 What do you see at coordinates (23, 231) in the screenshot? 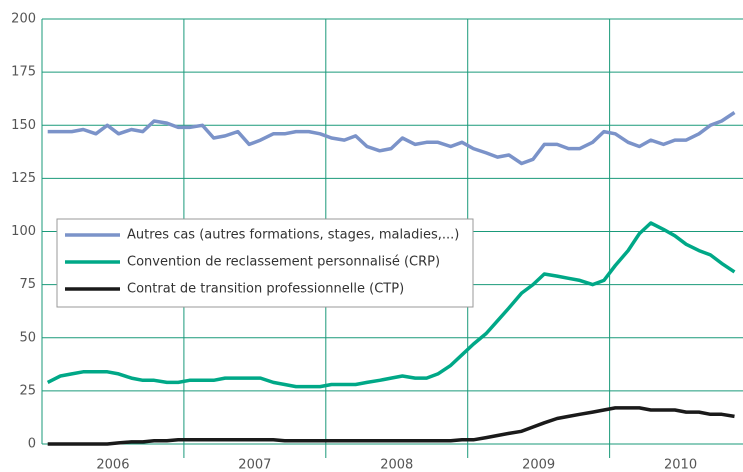
I see `y-tick-label: 100` at bounding box center [23, 231].